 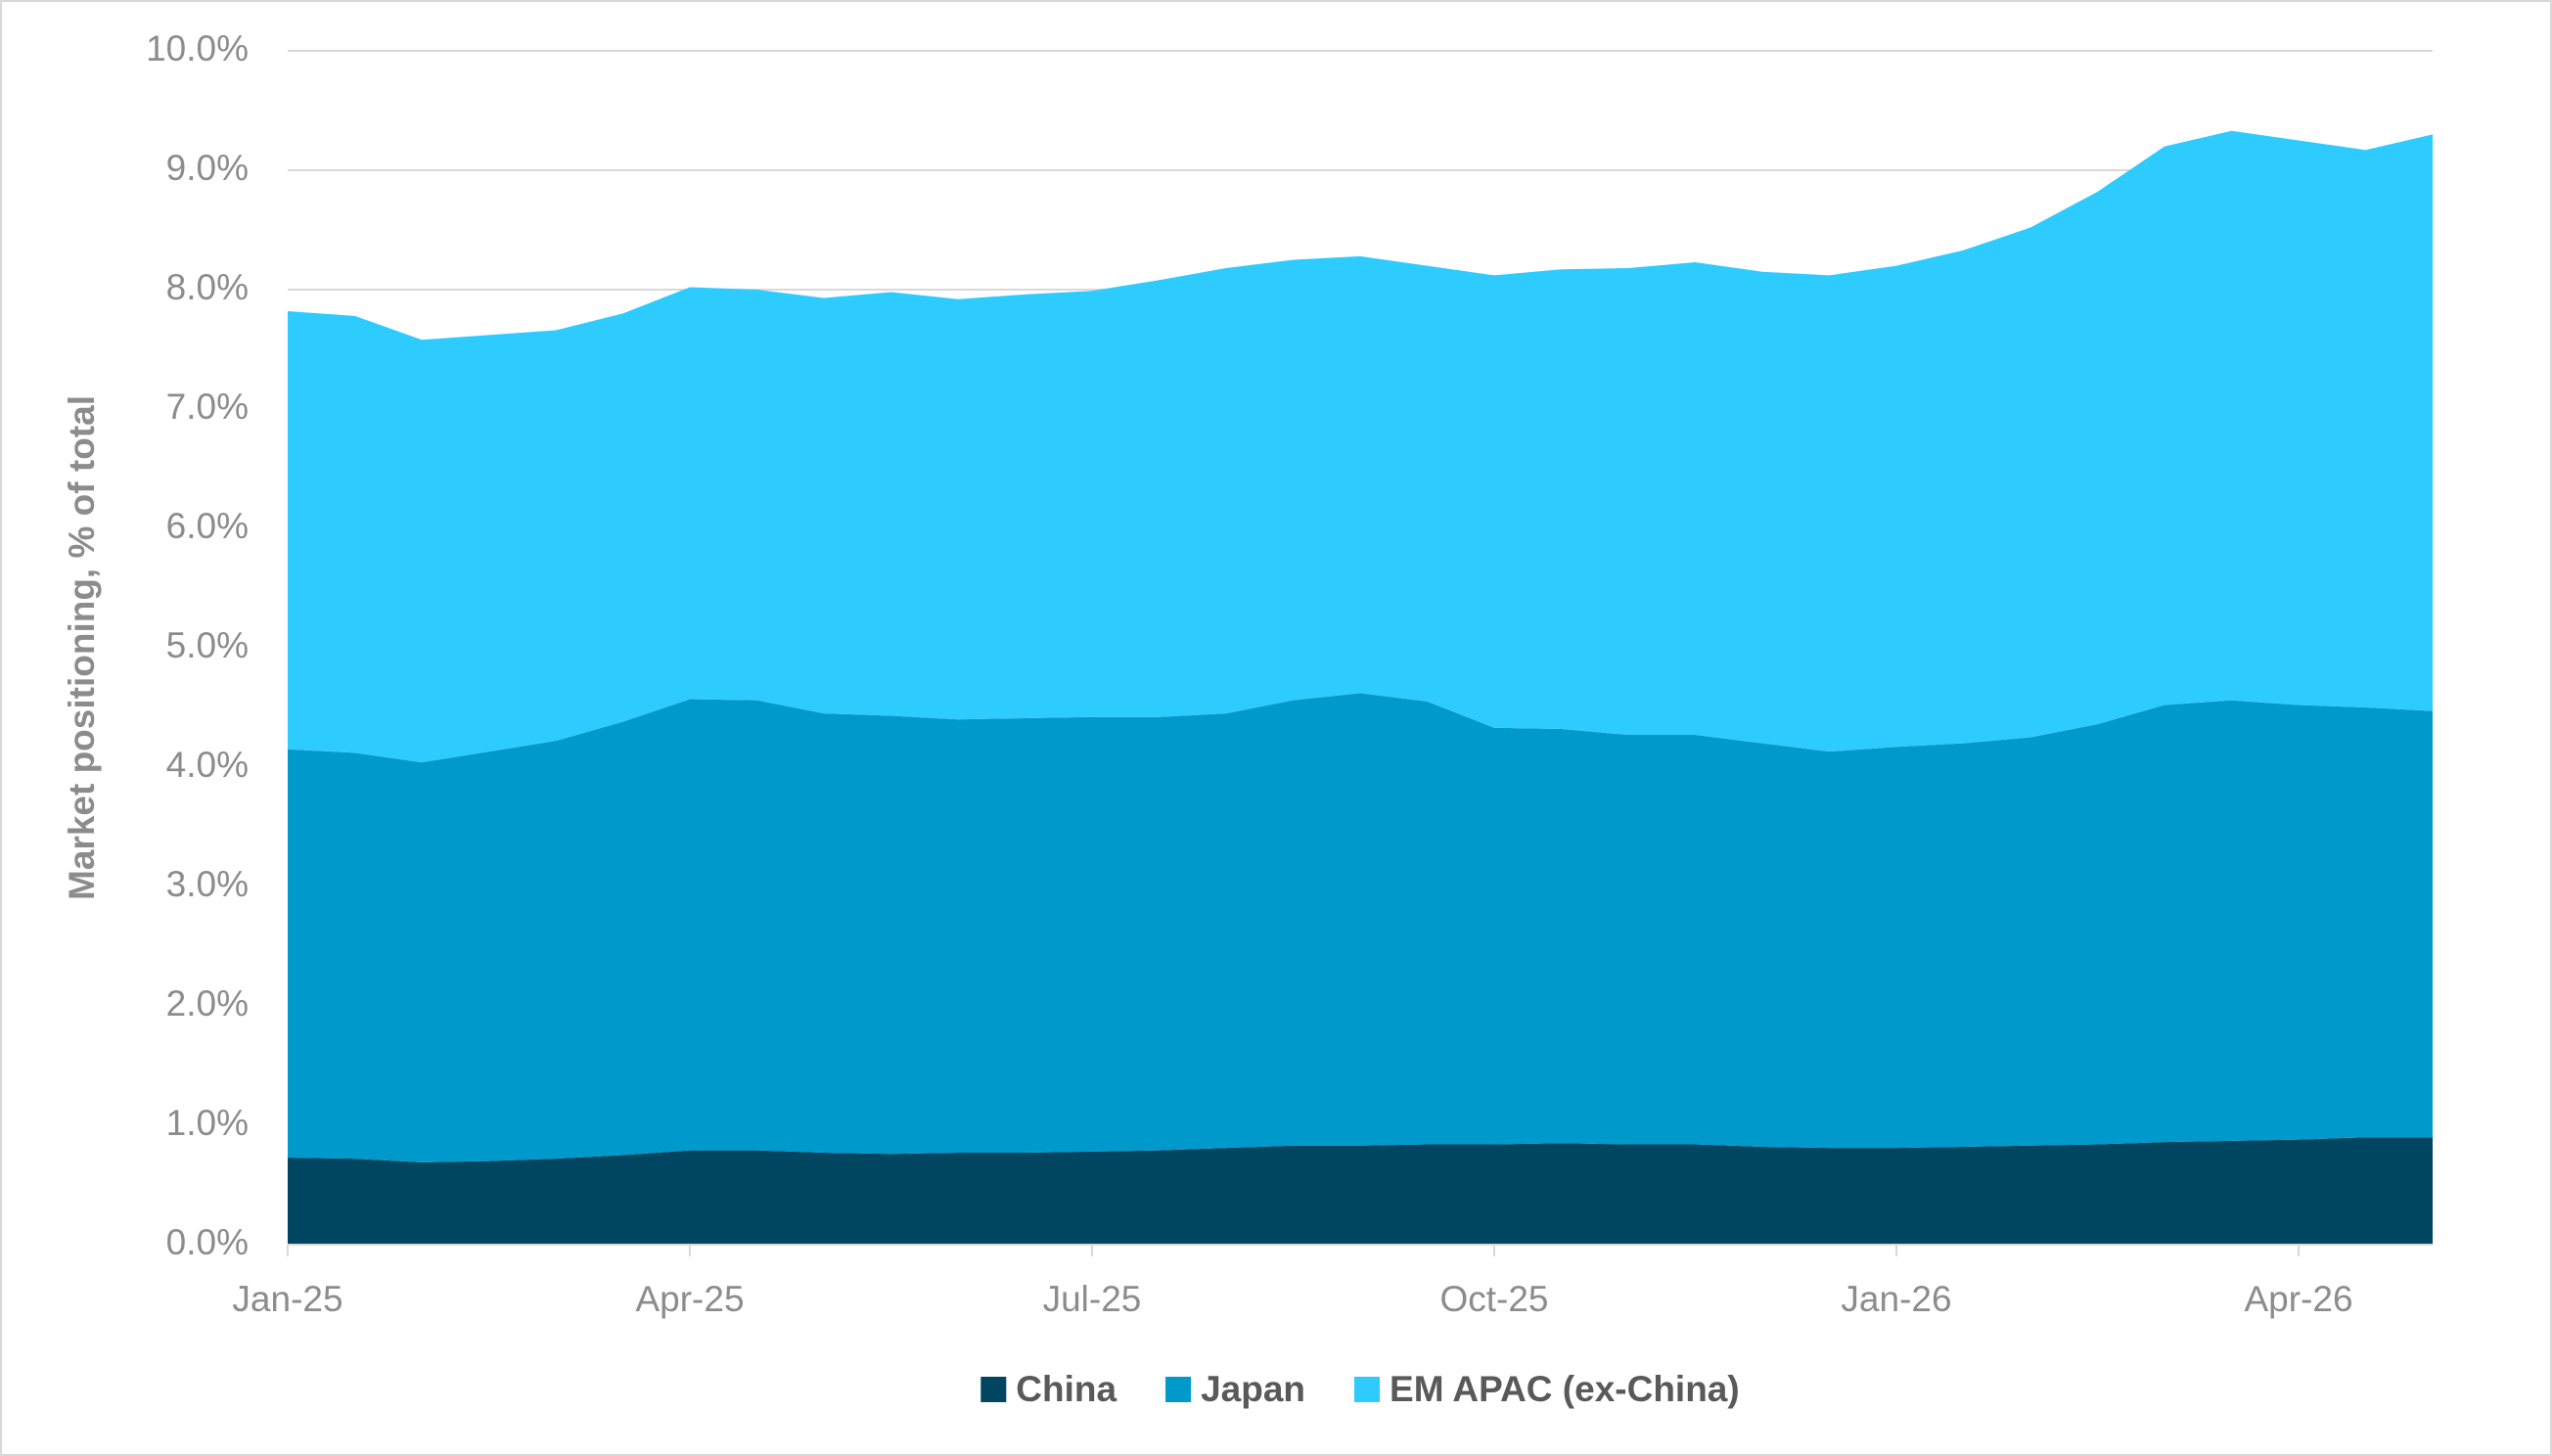 What do you see at coordinates (1092, 1299) in the screenshot?
I see `x-tick-label: Jul-25` at bounding box center [1092, 1299].